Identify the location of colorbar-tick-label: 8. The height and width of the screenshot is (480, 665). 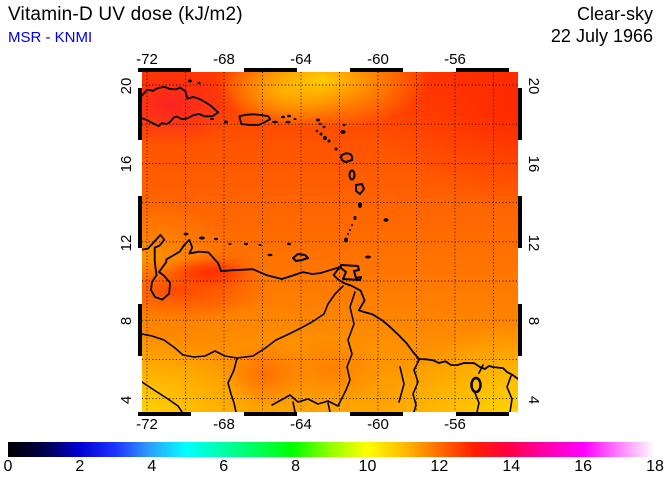
(295, 466).